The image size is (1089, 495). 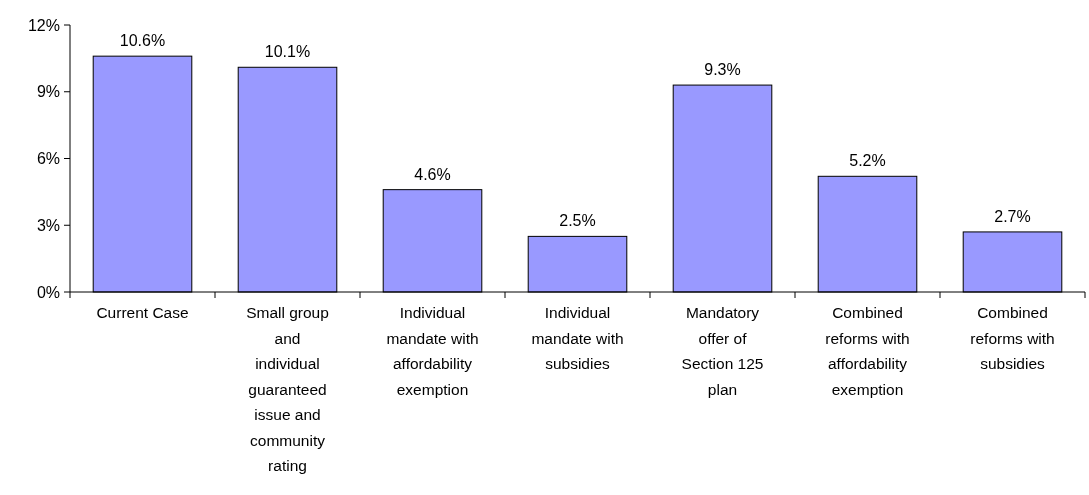 What do you see at coordinates (577, 221) in the screenshot?
I see `data-label: 2.5%` at bounding box center [577, 221].